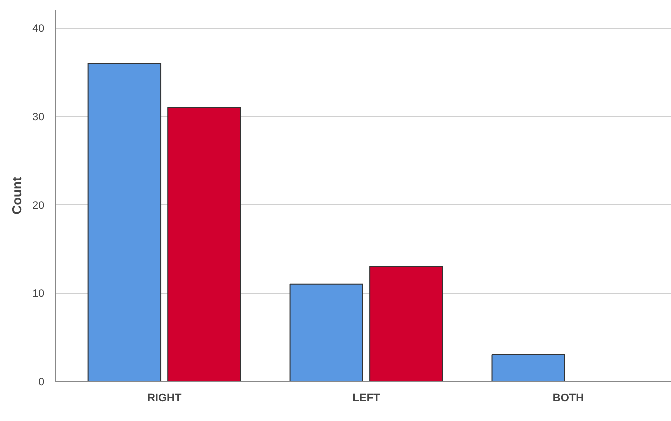 The height and width of the screenshot is (421, 671). I want to click on y-axis-title: Count, so click(17, 195).